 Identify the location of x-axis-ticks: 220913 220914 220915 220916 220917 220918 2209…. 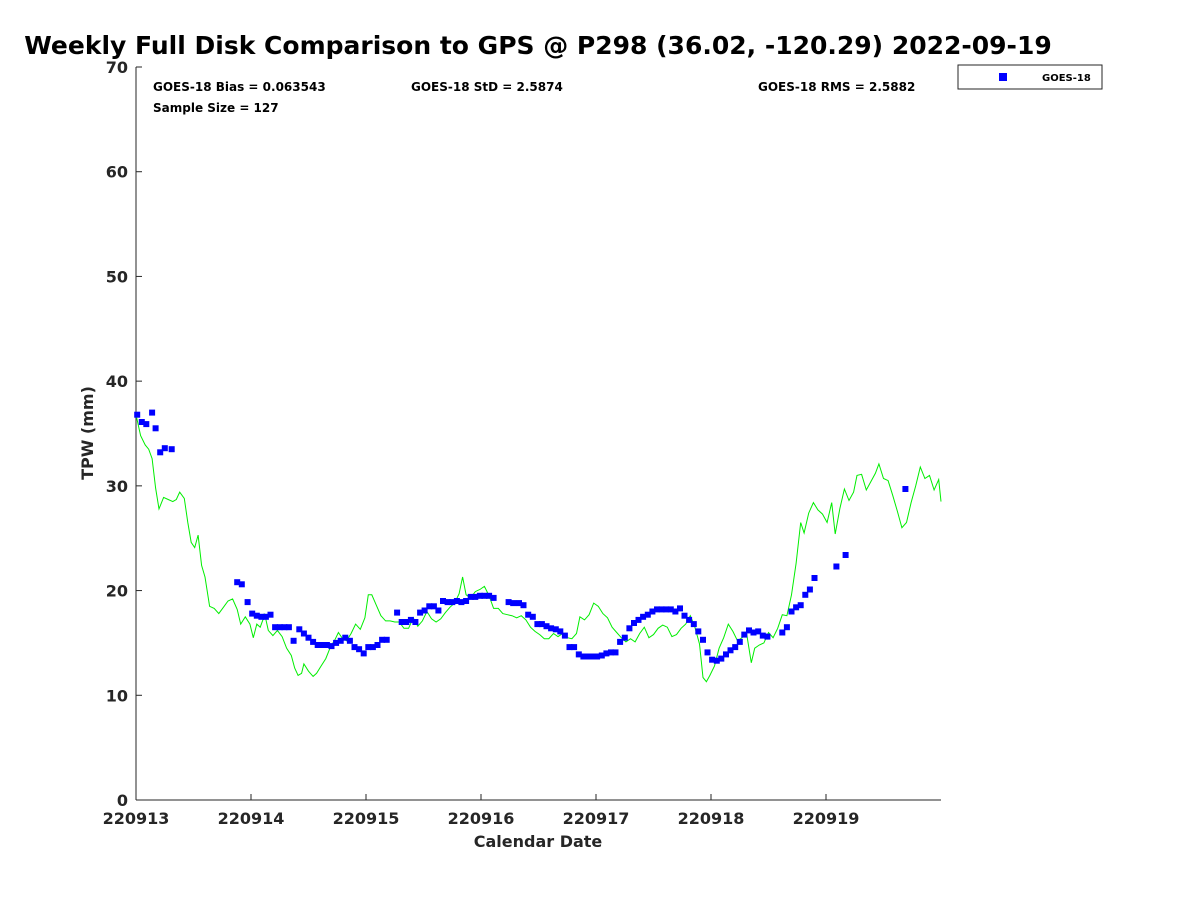
(481, 811).